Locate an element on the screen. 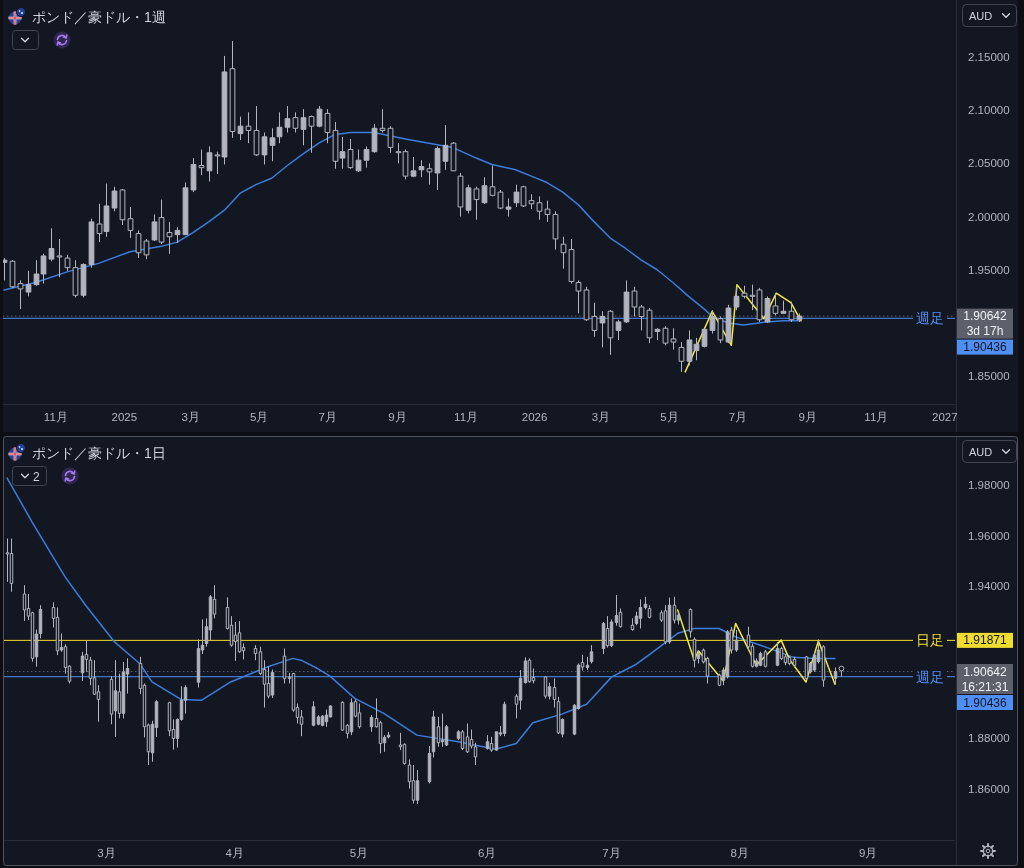 The image size is (1024, 868). y-tick-label: 1.98000 is located at coordinates (989, 485).